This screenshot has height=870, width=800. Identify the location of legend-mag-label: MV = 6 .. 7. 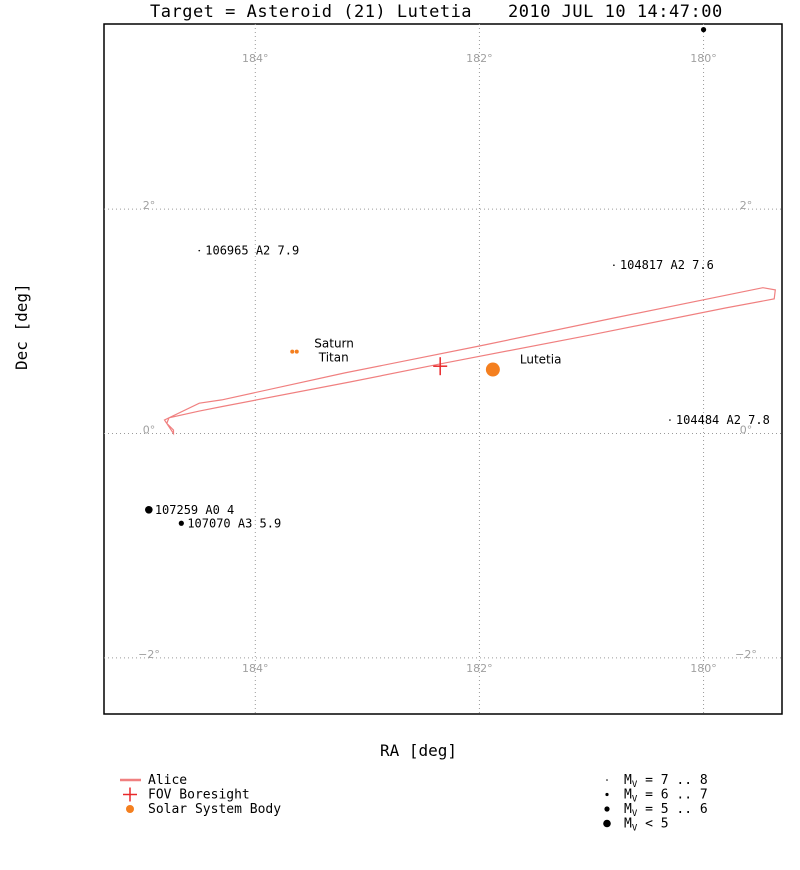
(666, 796).